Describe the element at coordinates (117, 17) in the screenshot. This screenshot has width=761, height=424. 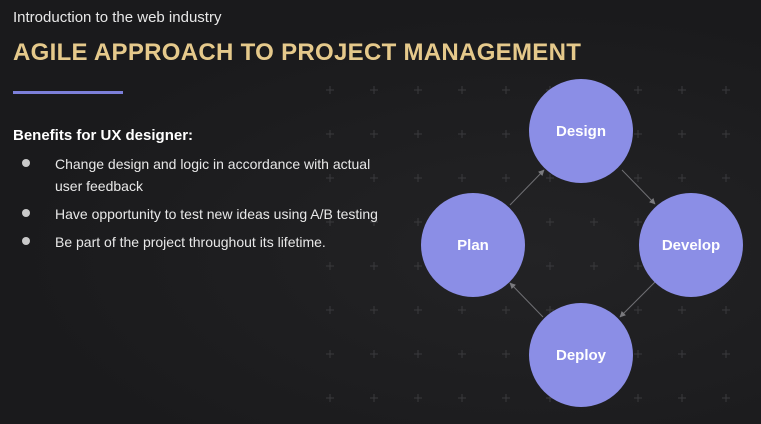
I see `slide-kicker: Introduction to the web industry` at that location.